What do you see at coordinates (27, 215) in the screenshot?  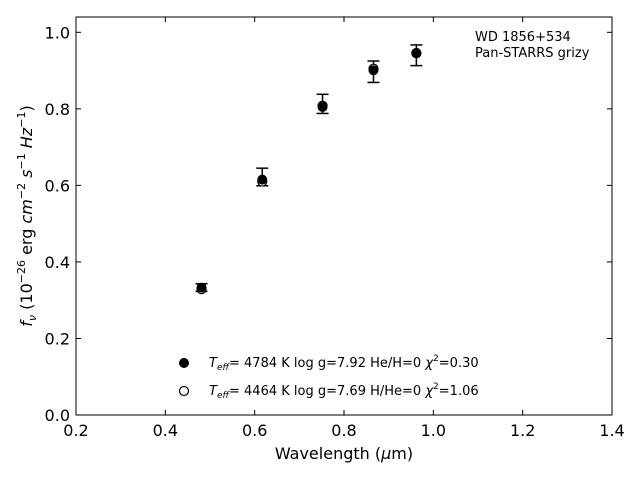 I see `y-axis-label: fν (10−26 erg cm−2 s−1 Hz−1)` at bounding box center [27, 215].